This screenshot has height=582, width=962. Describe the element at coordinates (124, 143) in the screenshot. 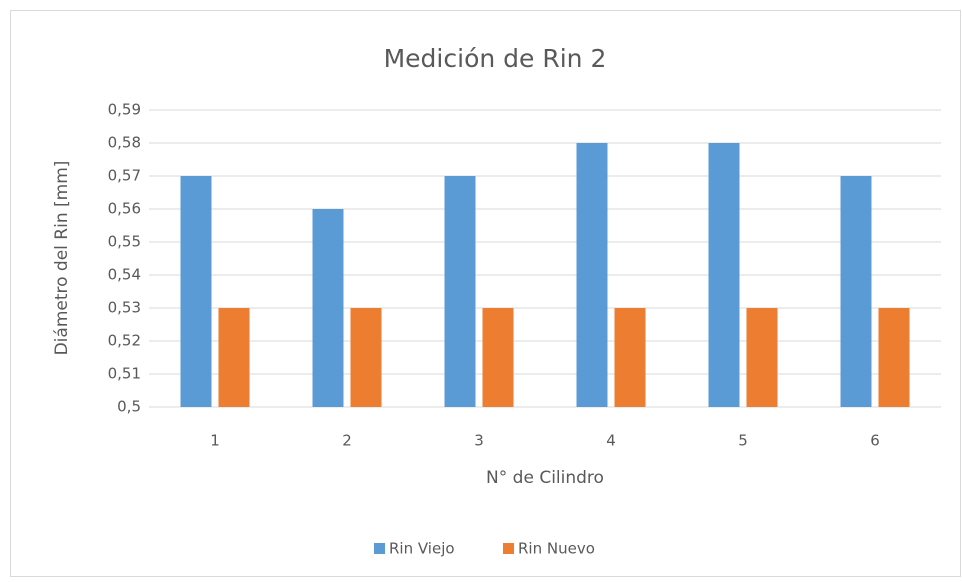

I see `y-tick-label: 0,58` at that location.